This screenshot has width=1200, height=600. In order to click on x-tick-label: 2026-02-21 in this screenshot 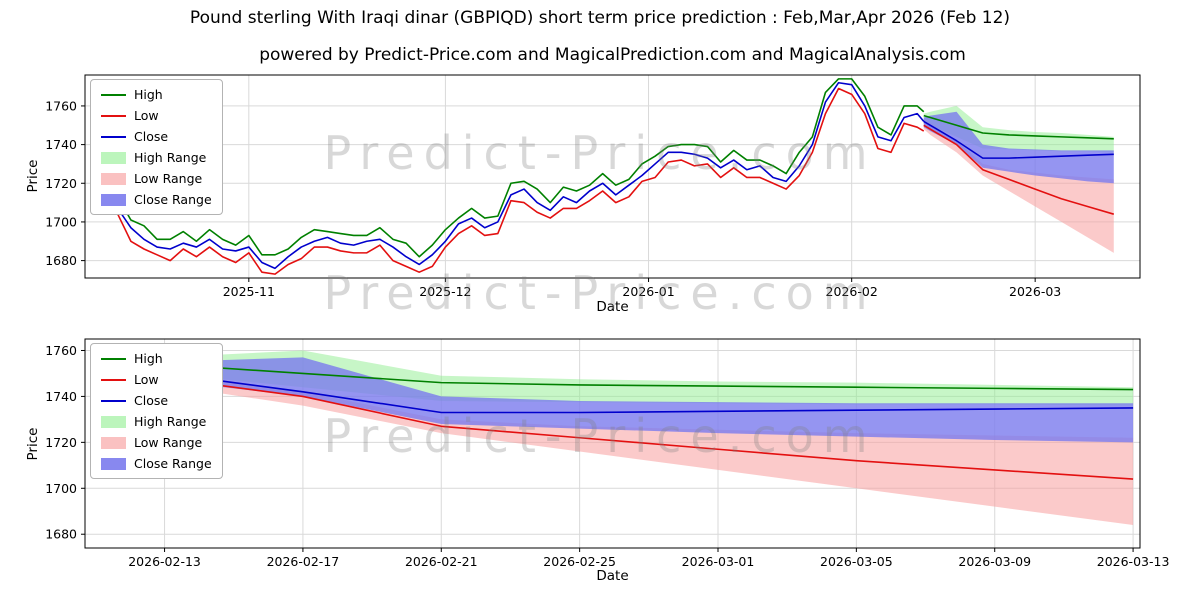, I will do `click(441, 561)`.